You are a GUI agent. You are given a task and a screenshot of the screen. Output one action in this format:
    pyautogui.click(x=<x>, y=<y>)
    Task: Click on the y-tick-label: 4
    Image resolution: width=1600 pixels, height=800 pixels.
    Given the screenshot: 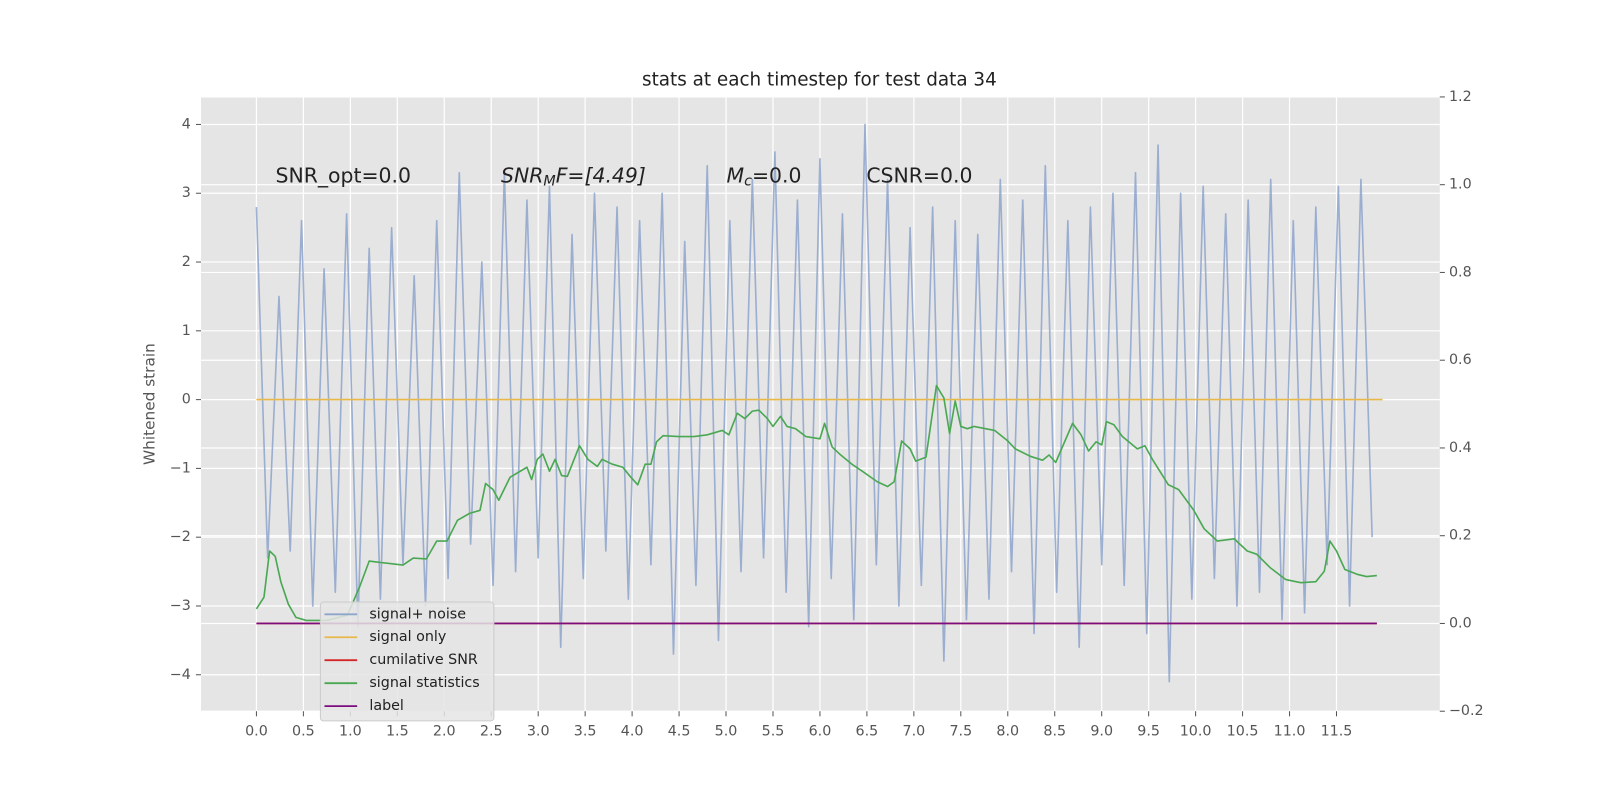 What is the action you would take?
    pyautogui.click(x=186, y=124)
    